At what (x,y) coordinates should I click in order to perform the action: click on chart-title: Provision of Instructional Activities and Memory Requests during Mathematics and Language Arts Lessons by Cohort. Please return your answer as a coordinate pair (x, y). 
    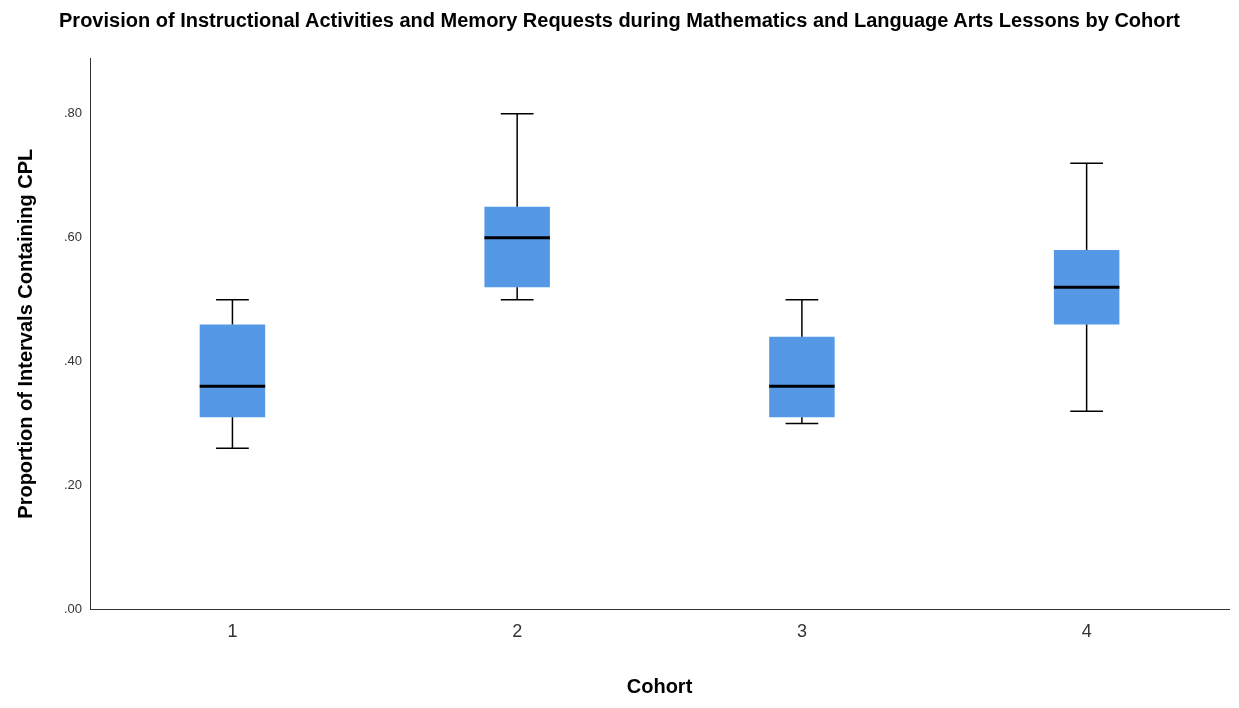
    Looking at the image, I should click on (619, 20).